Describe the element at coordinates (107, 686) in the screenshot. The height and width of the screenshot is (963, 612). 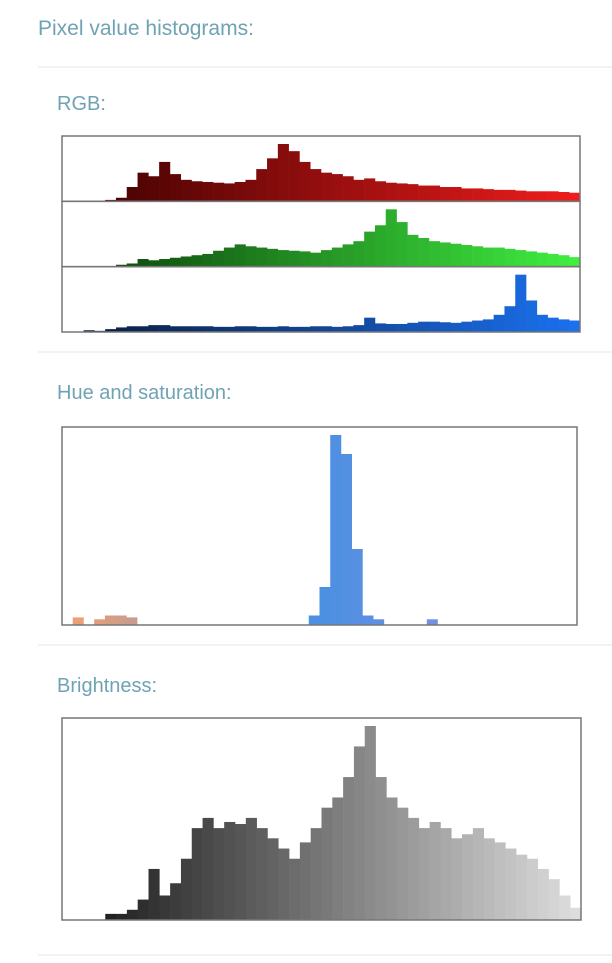
I see `section-title: Brightness:` at that location.